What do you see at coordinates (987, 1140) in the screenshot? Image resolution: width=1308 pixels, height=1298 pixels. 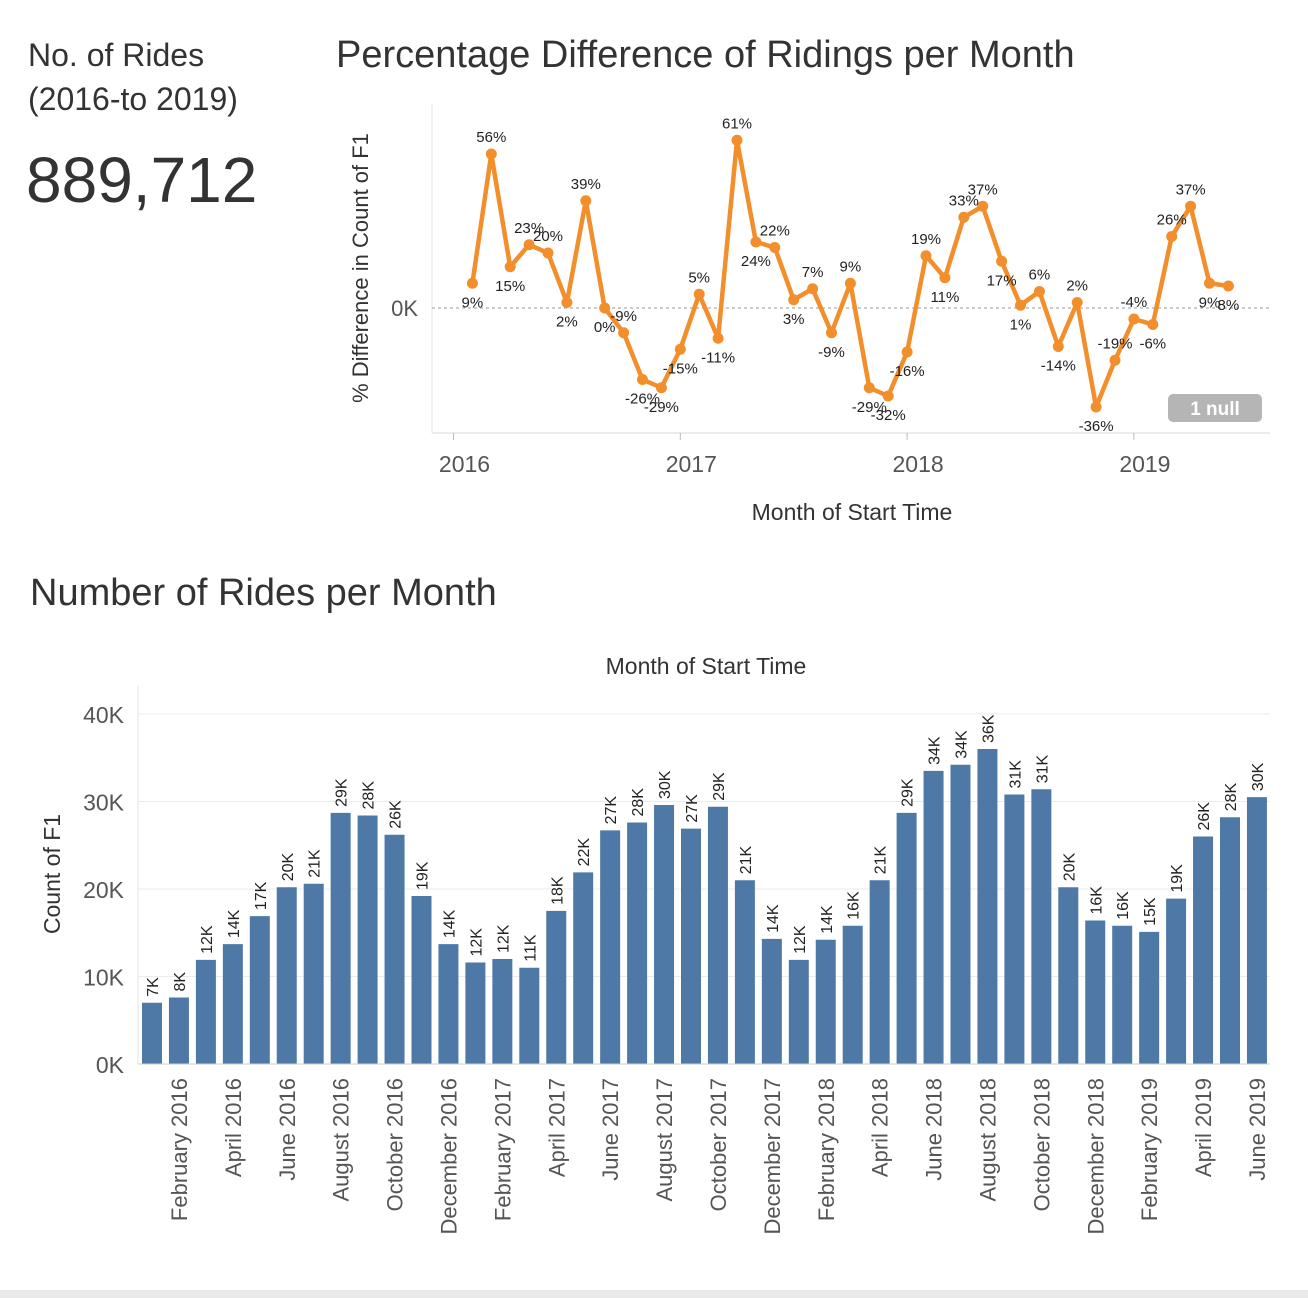 I see `bar-chart-x-tick-label: August 2018` at bounding box center [987, 1140].